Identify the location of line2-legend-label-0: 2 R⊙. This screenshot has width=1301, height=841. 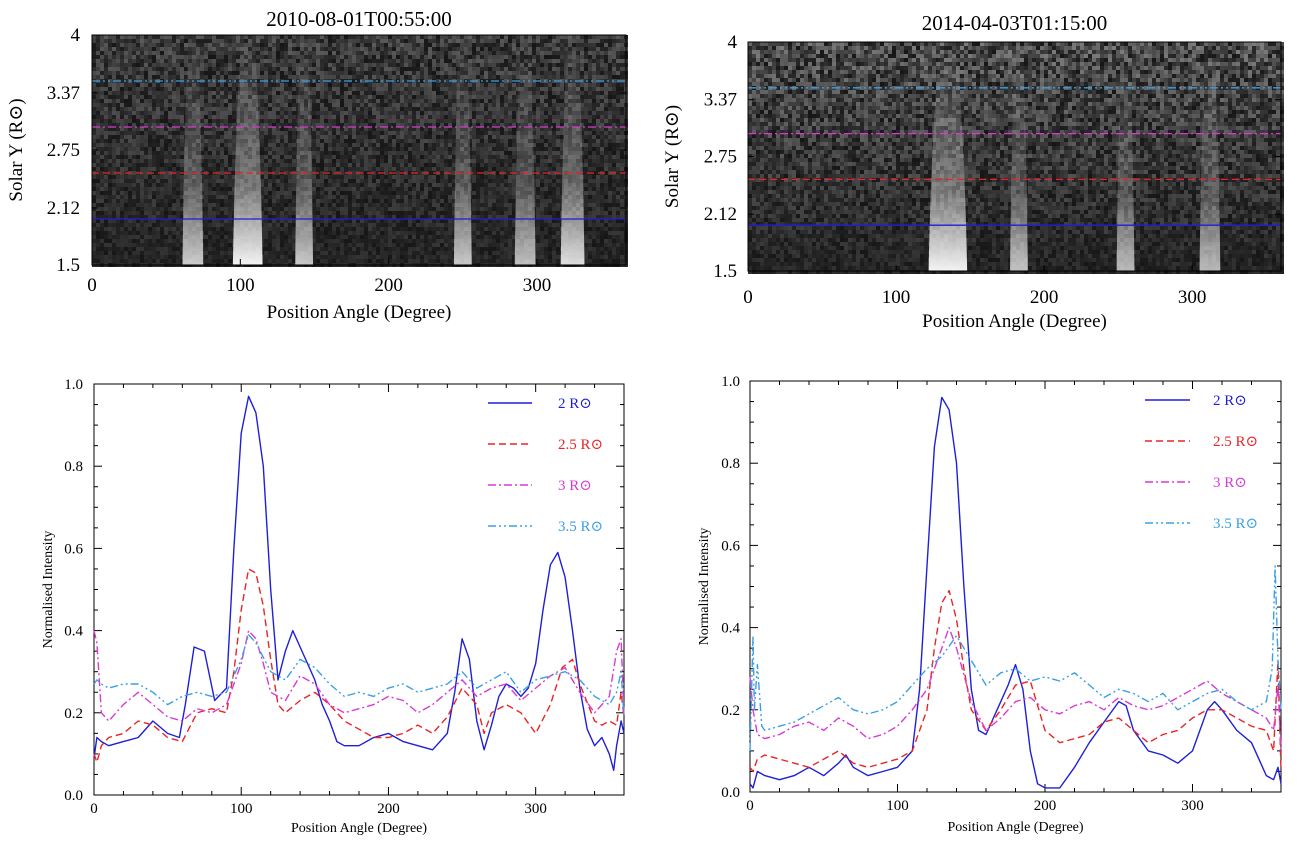
(1230, 401).